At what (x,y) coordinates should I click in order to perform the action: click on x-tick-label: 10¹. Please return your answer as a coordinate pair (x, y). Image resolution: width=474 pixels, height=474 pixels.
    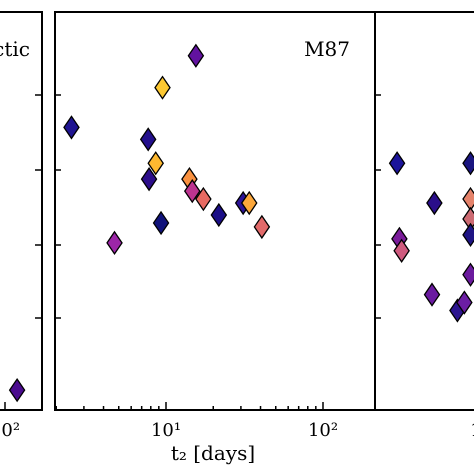
    Looking at the image, I should click on (166, 430).